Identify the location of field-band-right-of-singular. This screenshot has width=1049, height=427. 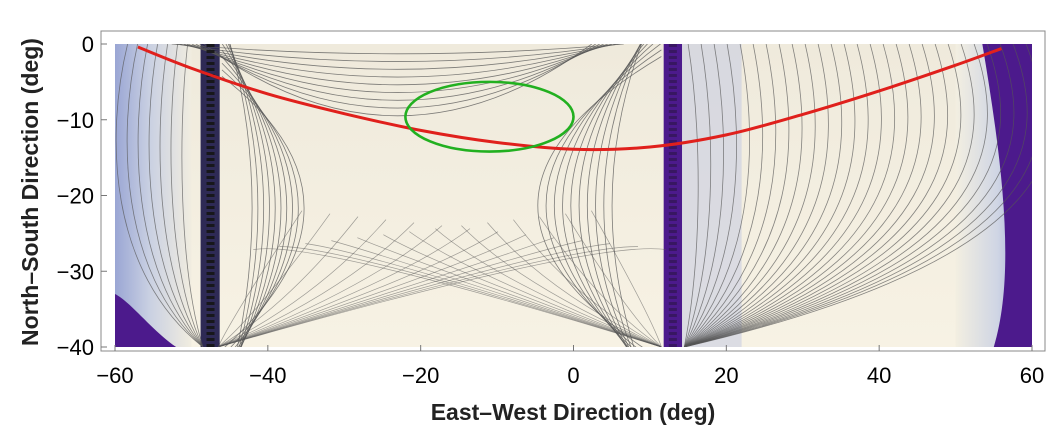
(711, 195).